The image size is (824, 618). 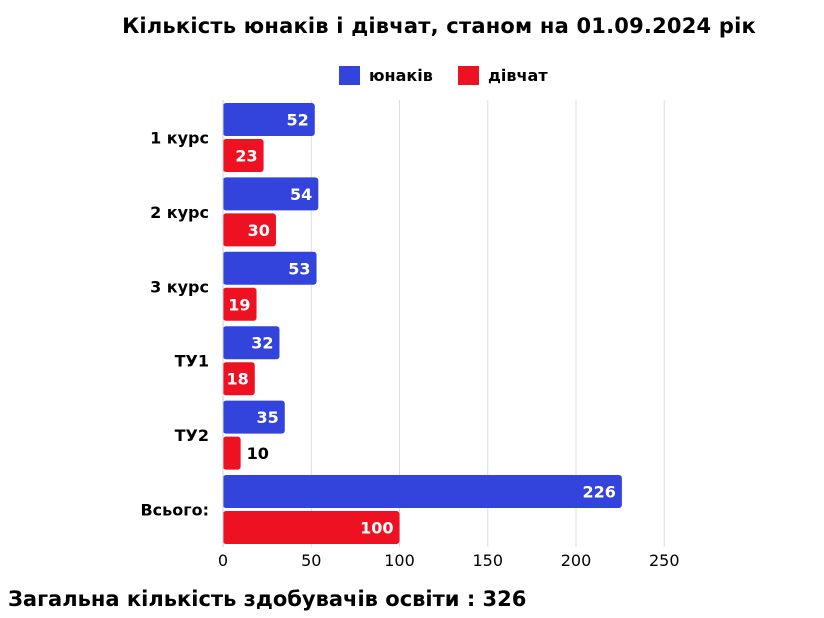 I want to click on category-label: ТУ1, so click(x=192, y=361).